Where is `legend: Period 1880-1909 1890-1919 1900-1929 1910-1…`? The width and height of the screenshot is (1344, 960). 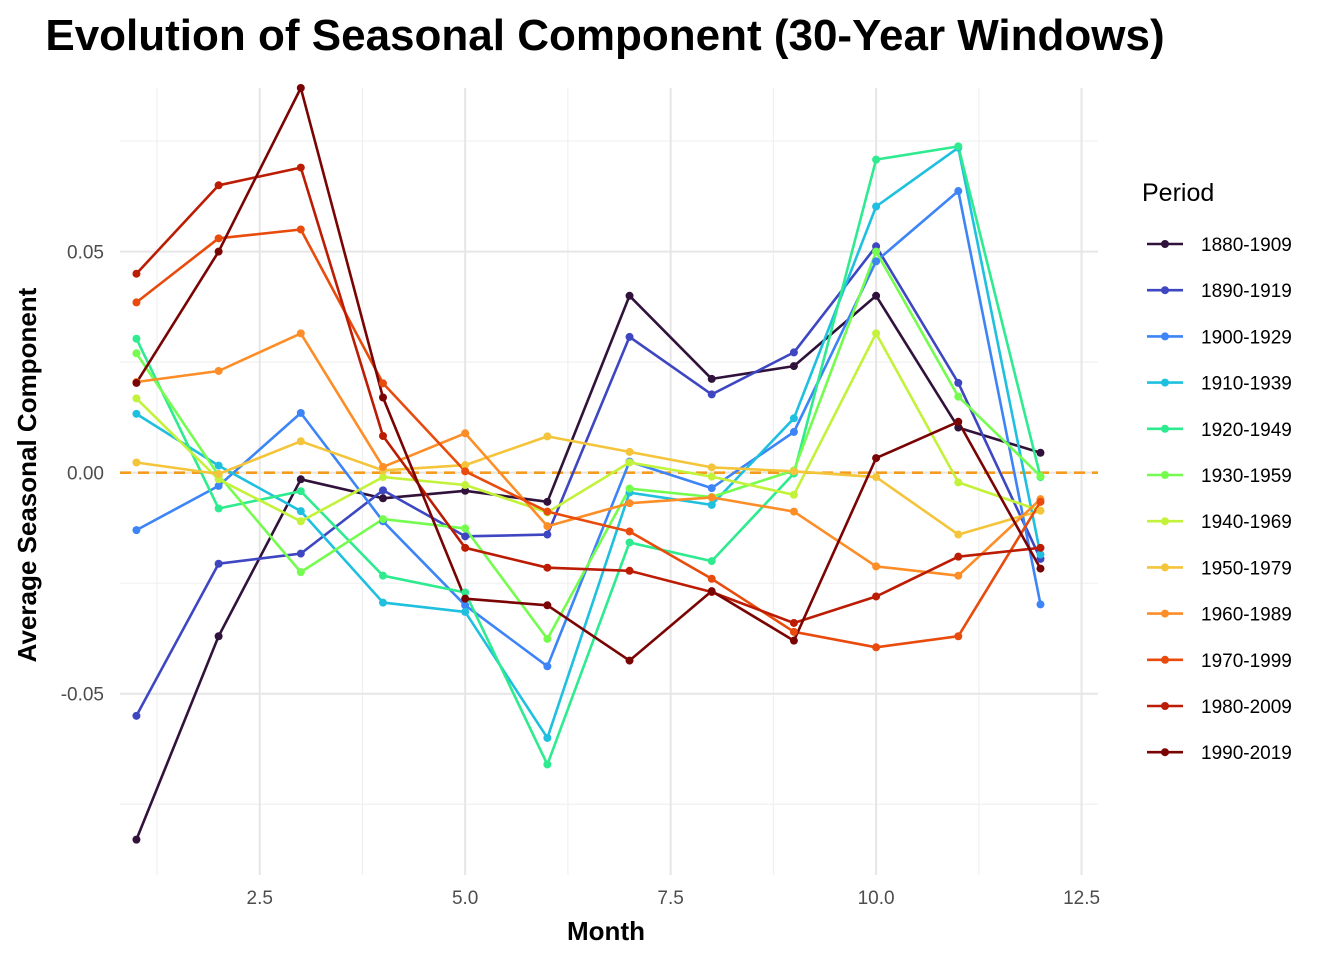 legend: Period 1880-1909 1890-1919 1900-1929 1910-1… is located at coordinates (1217, 471).